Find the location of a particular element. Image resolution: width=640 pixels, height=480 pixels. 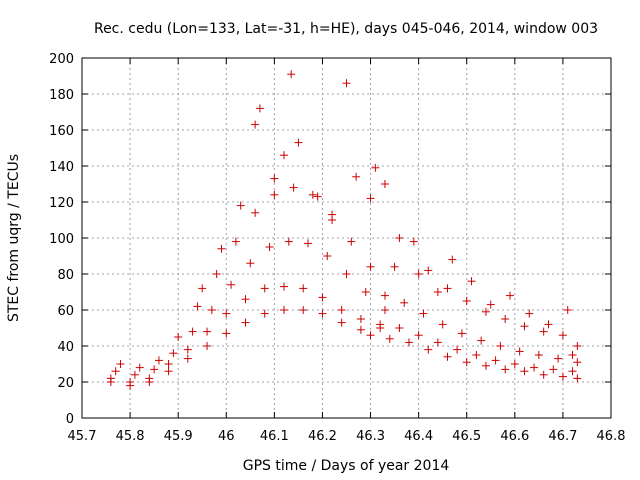

x-tick-label: 46.6 is located at coordinates (514, 436).